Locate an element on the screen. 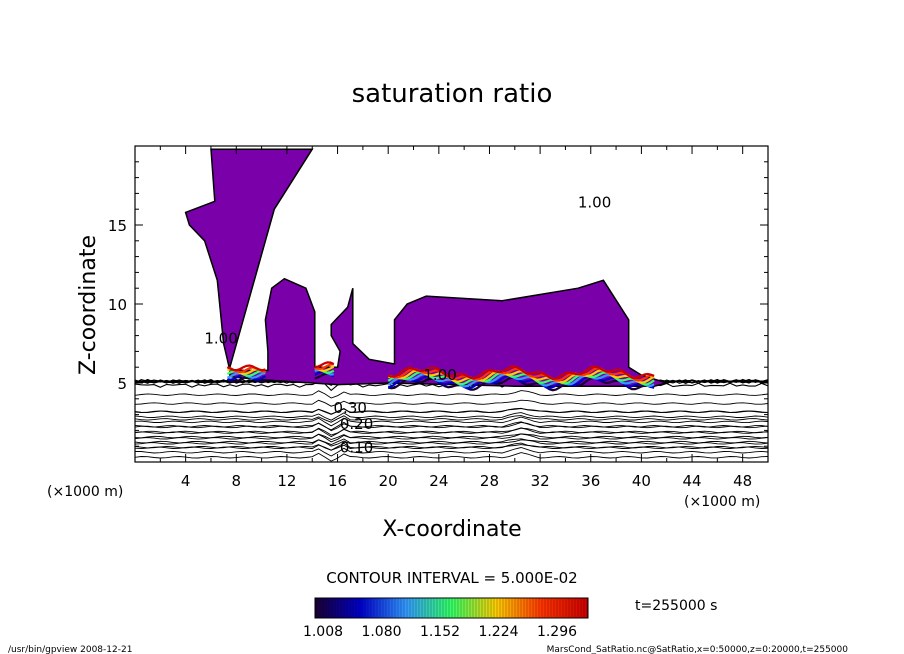  colorbar-labels: 1.008 1.080 1.152 1.224 1.296 is located at coordinates (440, 632).